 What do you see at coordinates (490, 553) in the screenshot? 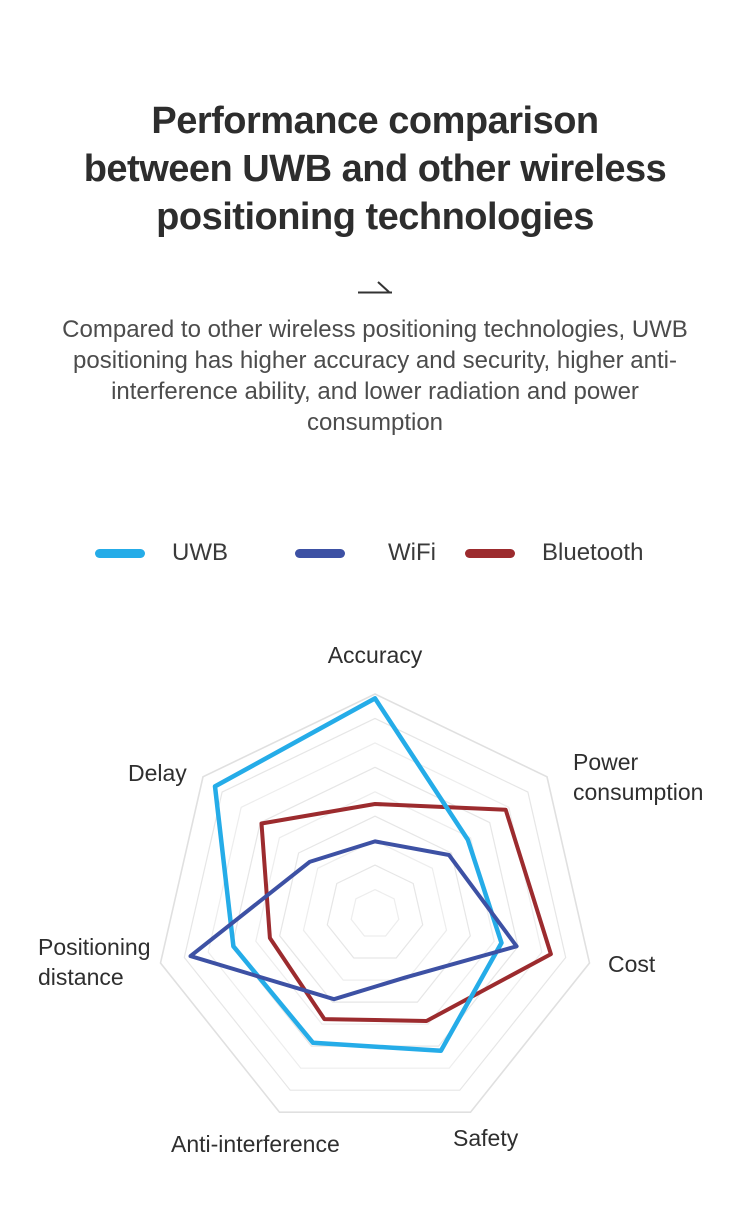
I see `legend-swatch-bluetooth` at bounding box center [490, 553].